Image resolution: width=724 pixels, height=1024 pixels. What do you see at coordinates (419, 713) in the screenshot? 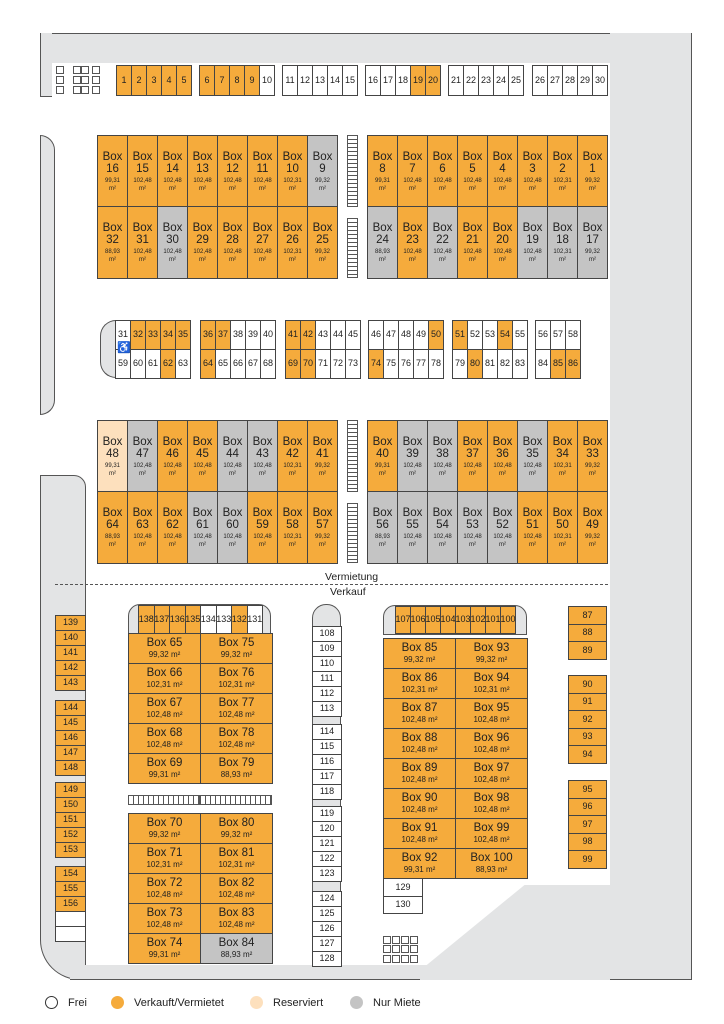
I see `storage-box: Box 87 102,48 m²` at bounding box center [419, 713].